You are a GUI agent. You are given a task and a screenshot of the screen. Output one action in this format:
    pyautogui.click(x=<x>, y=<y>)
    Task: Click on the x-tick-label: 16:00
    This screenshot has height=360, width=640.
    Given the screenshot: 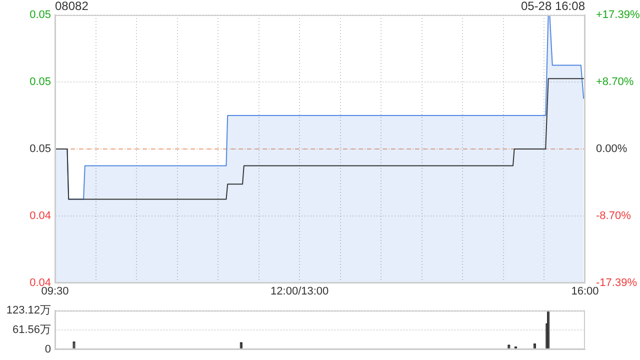 What is the action you would take?
    pyautogui.click(x=585, y=292)
    